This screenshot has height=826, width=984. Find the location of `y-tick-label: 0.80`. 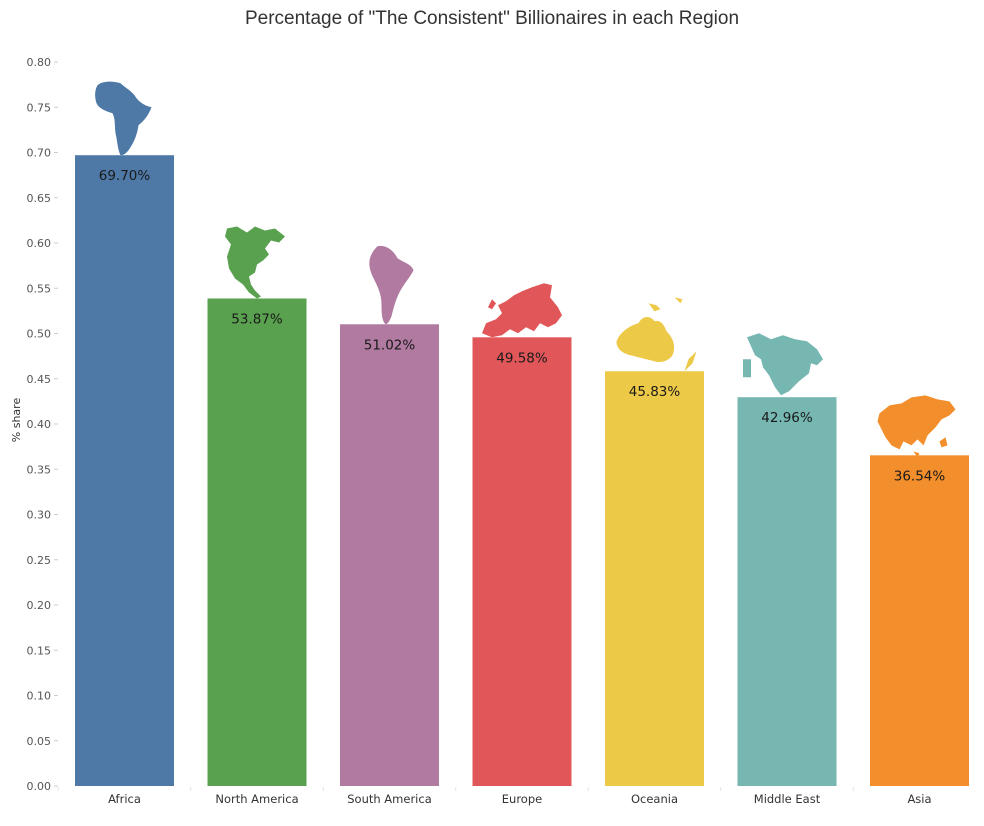

y-tick-label: 0.80 is located at coordinates (39, 62).